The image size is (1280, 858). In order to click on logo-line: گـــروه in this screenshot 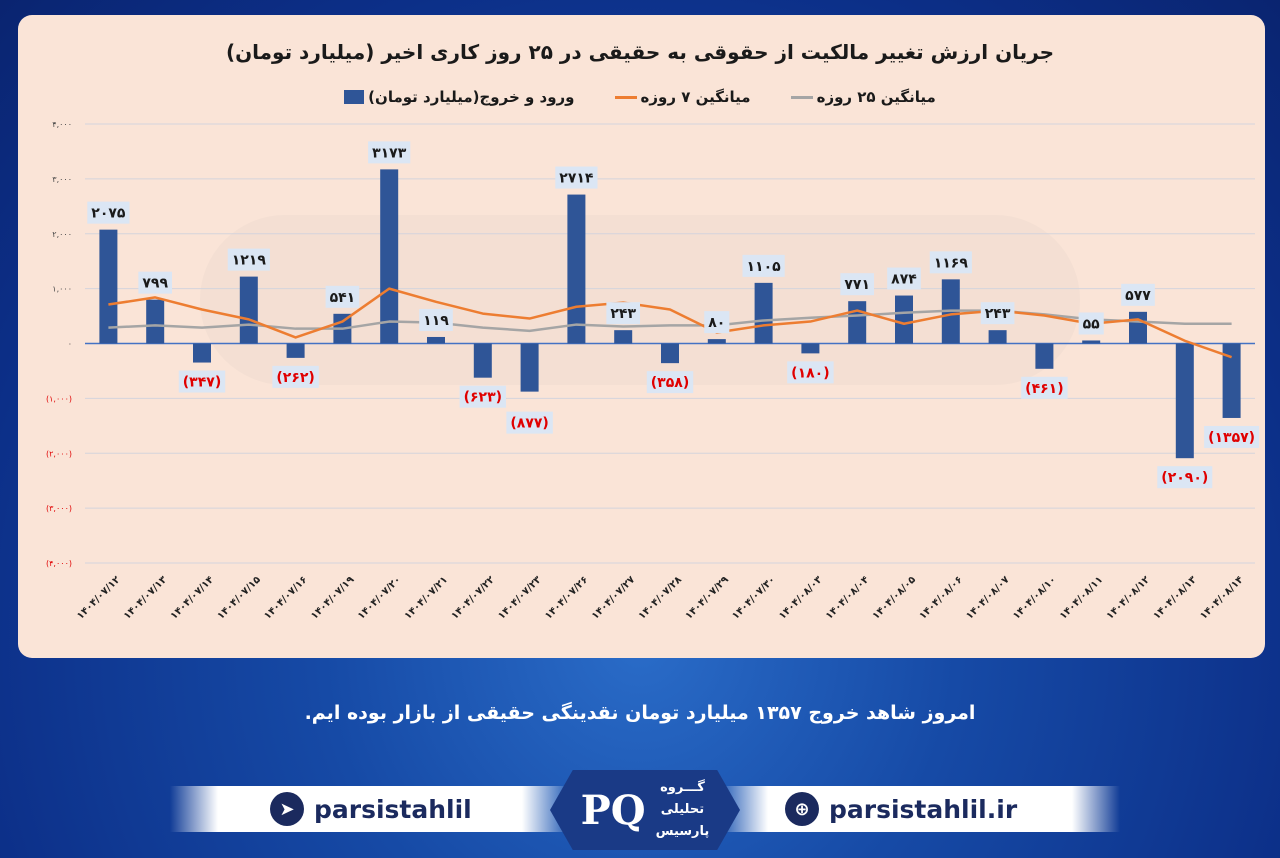, I will do `click(682, 787)`.